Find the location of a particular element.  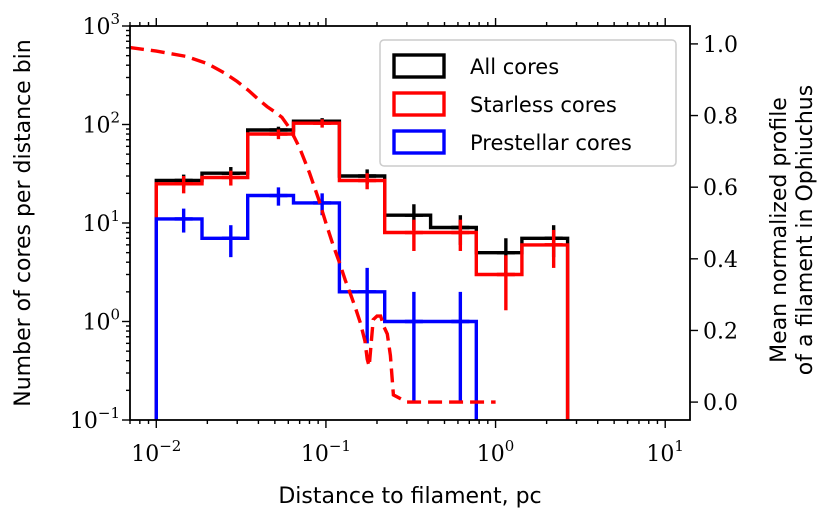

legend: All cores Starless cores Prestellar cores is located at coordinates (528, 103).